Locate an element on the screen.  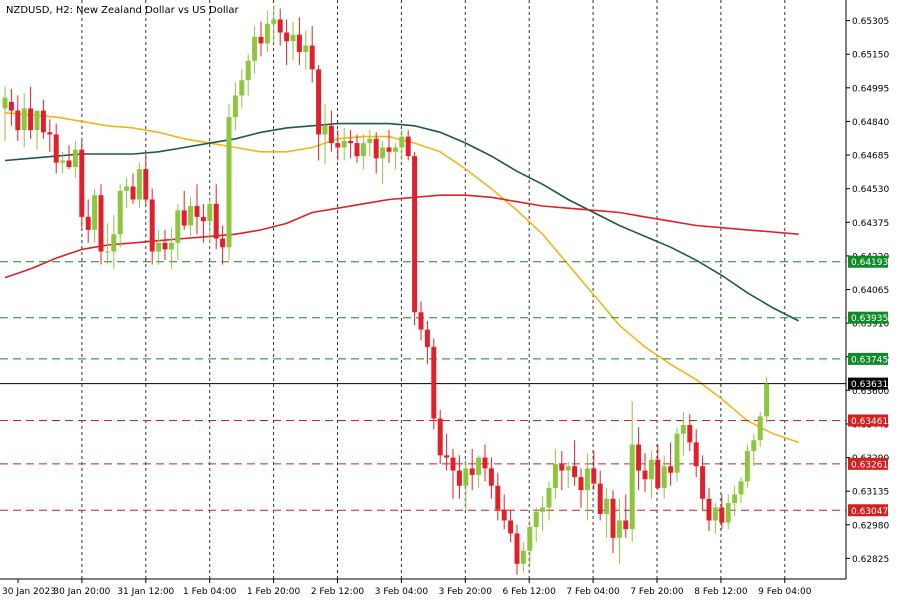
y-tick-label: 0.64530 is located at coordinates (870, 190).